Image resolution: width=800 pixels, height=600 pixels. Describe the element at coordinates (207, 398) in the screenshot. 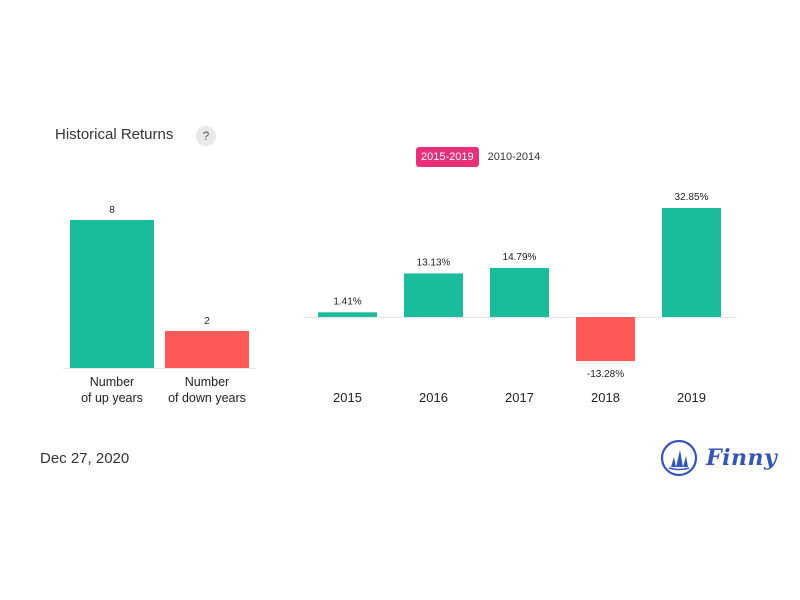

I see `category-label: of down years` at that location.